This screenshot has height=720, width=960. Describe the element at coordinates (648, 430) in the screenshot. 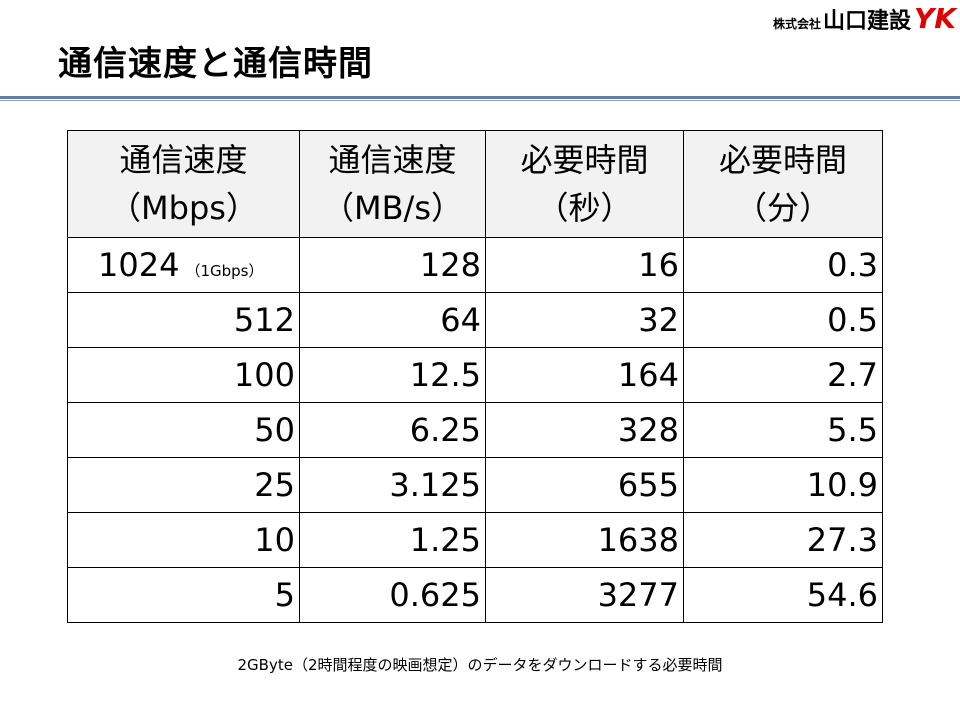

I see `cell-value: 328` at that location.